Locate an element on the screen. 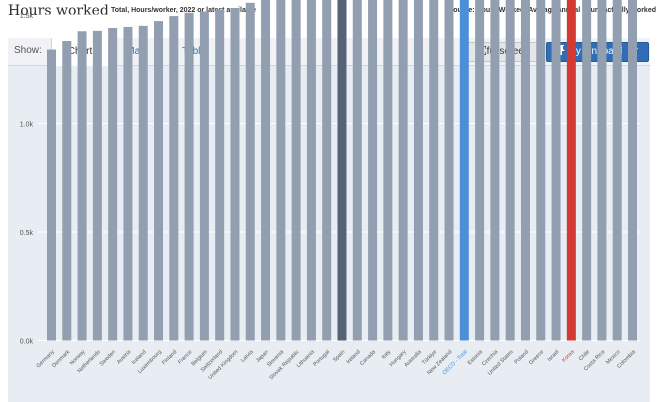  bar-iceland is located at coordinates (143, 183).